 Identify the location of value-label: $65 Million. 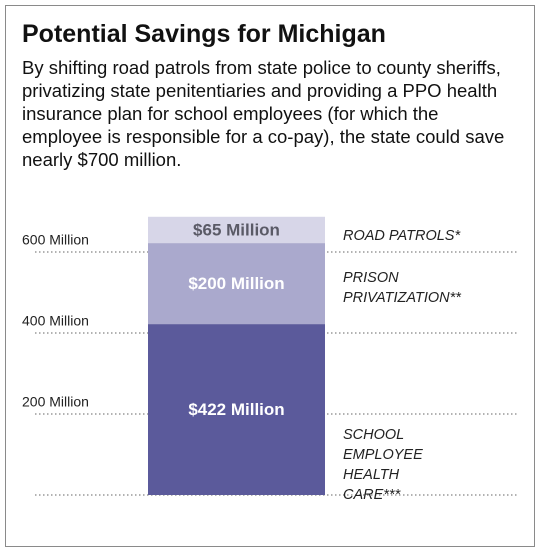
(236, 229).